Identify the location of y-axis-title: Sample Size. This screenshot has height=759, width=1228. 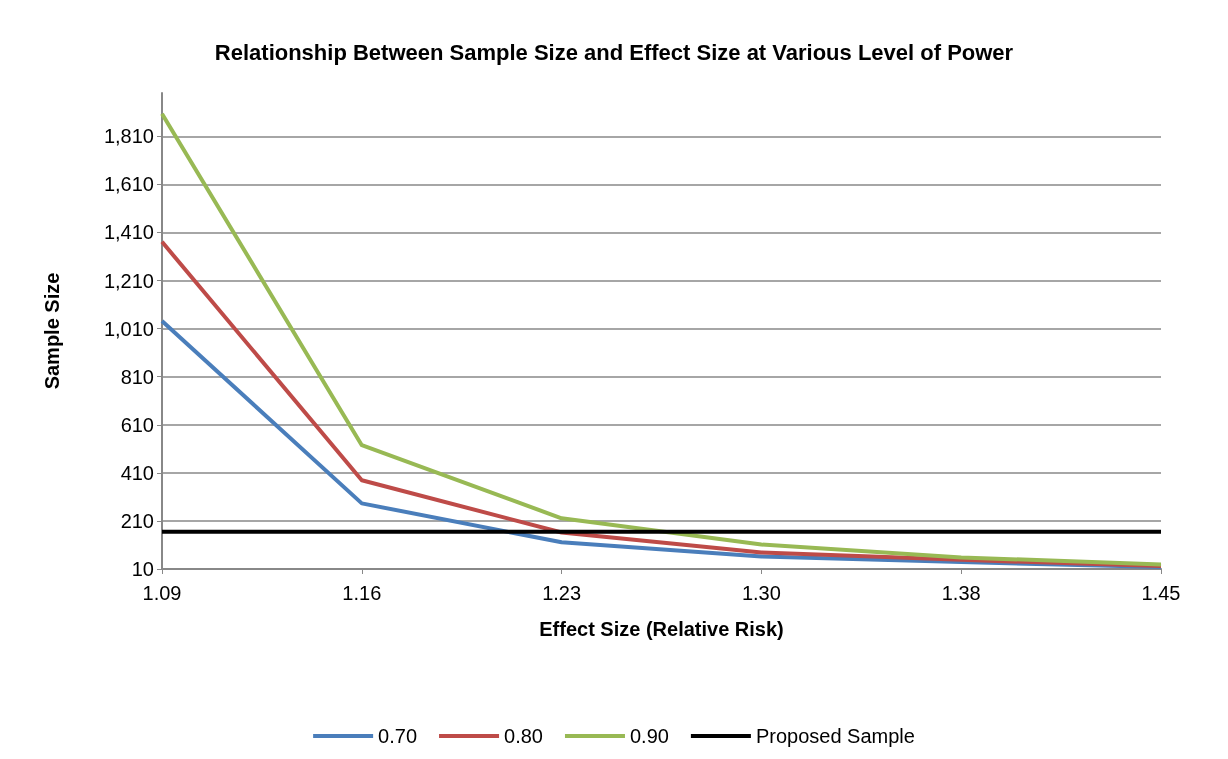
(52, 331).